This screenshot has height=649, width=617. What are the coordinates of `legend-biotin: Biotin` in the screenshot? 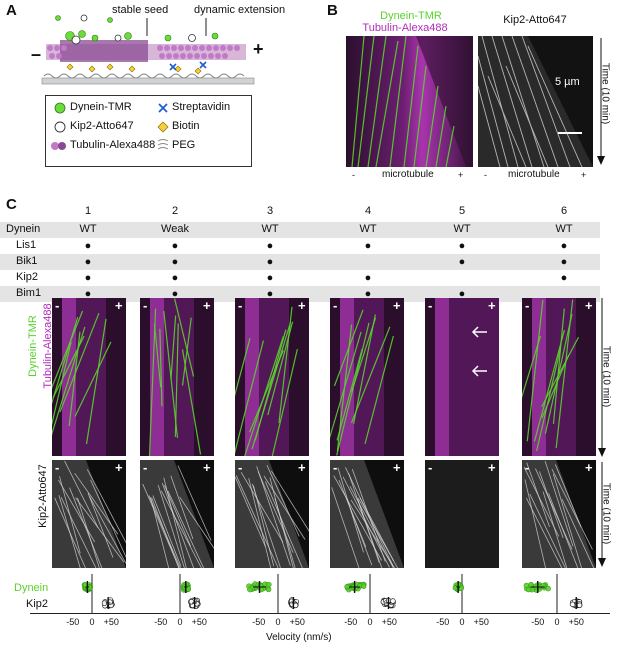 It's located at (186, 126).